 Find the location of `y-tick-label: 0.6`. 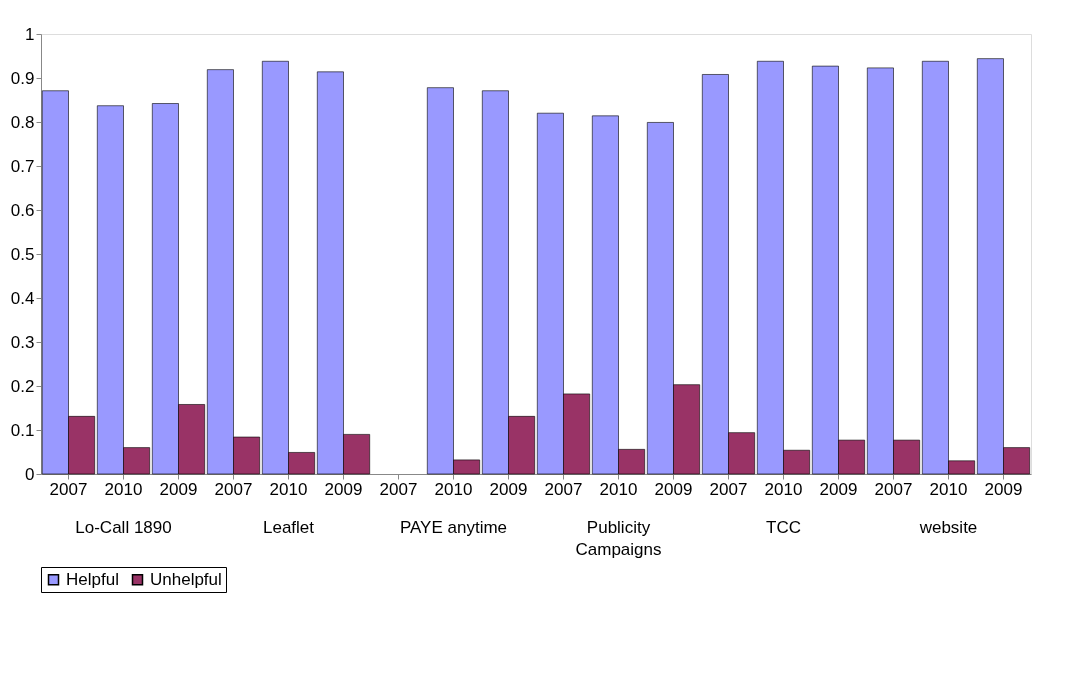

y-tick-label: 0.6 is located at coordinates (22, 210).